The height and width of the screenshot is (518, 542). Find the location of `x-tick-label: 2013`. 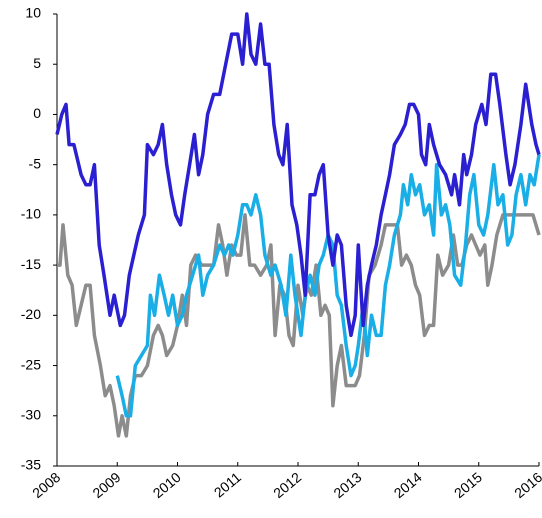

x-tick-label: 2013 is located at coordinates (347, 485).